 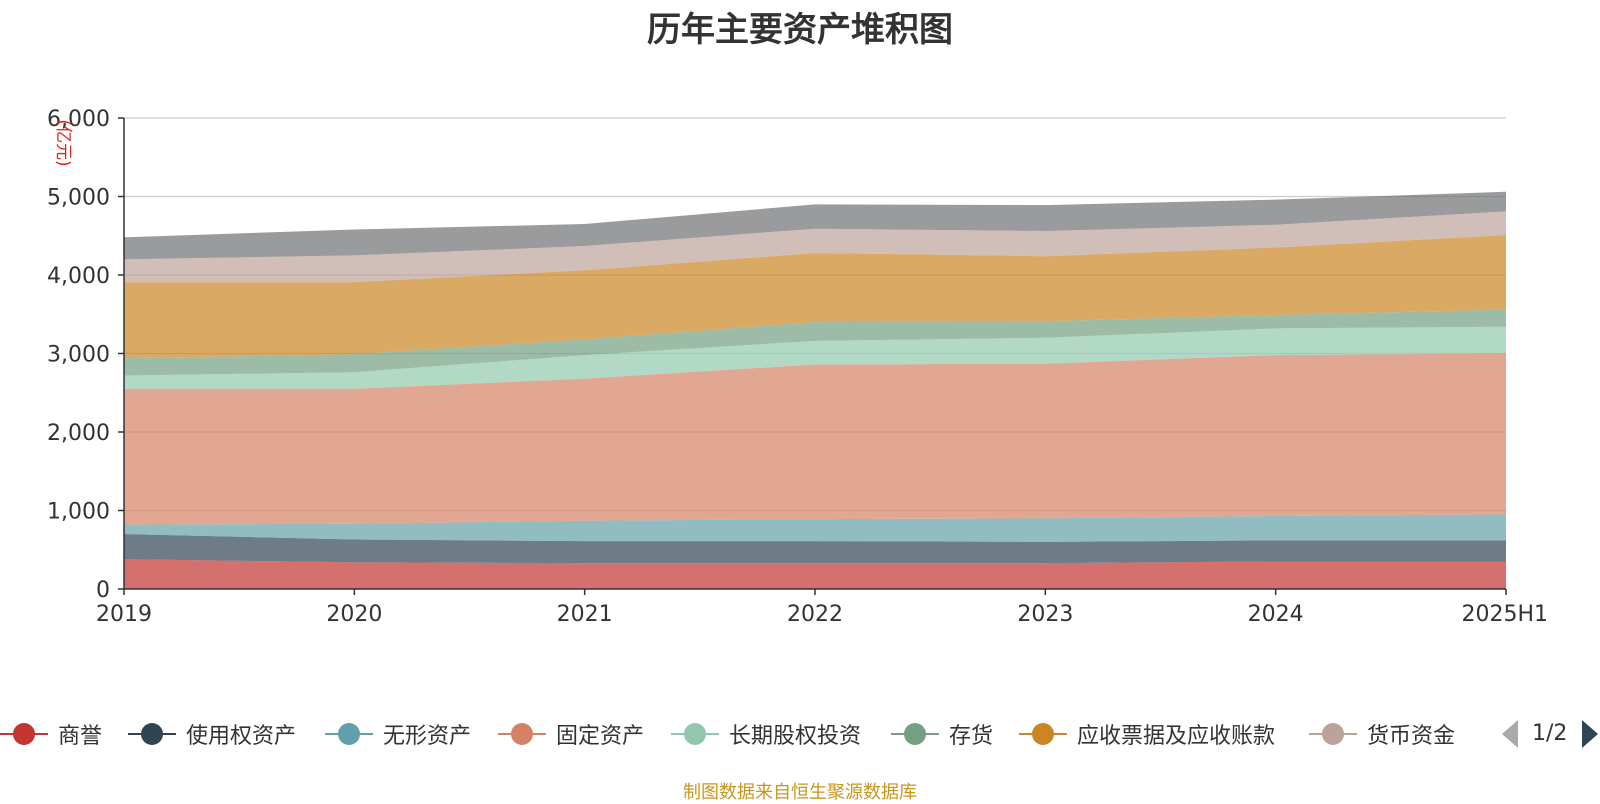 I want to click on legend-item: 使用权资产, so click(x=212, y=734).